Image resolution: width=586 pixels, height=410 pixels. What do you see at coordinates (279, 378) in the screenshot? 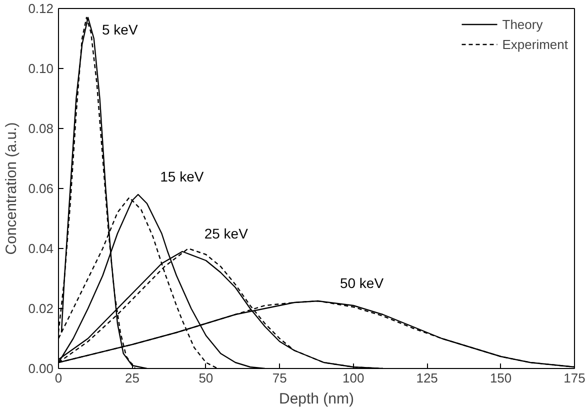
I see `x-tick-label: 75` at bounding box center [279, 378].